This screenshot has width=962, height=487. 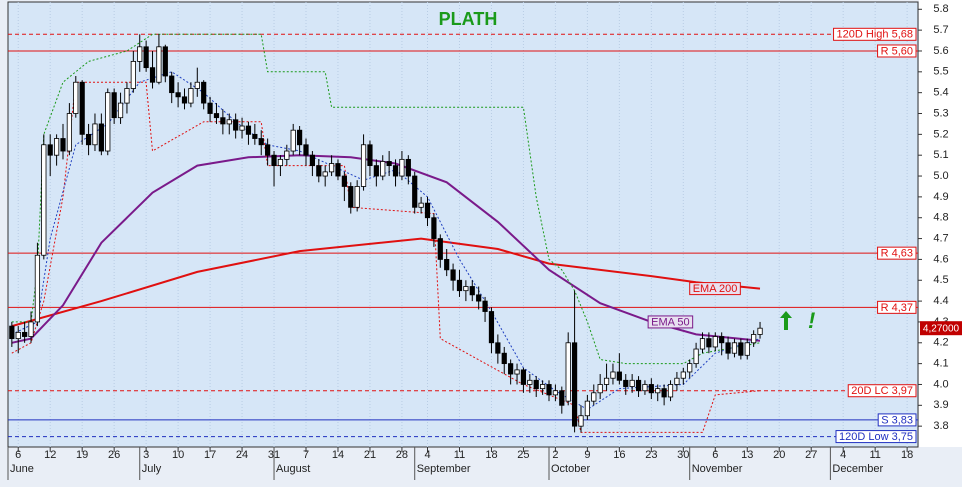 I want to click on y-tick-label: 4.4, so click(x=940, y=301).